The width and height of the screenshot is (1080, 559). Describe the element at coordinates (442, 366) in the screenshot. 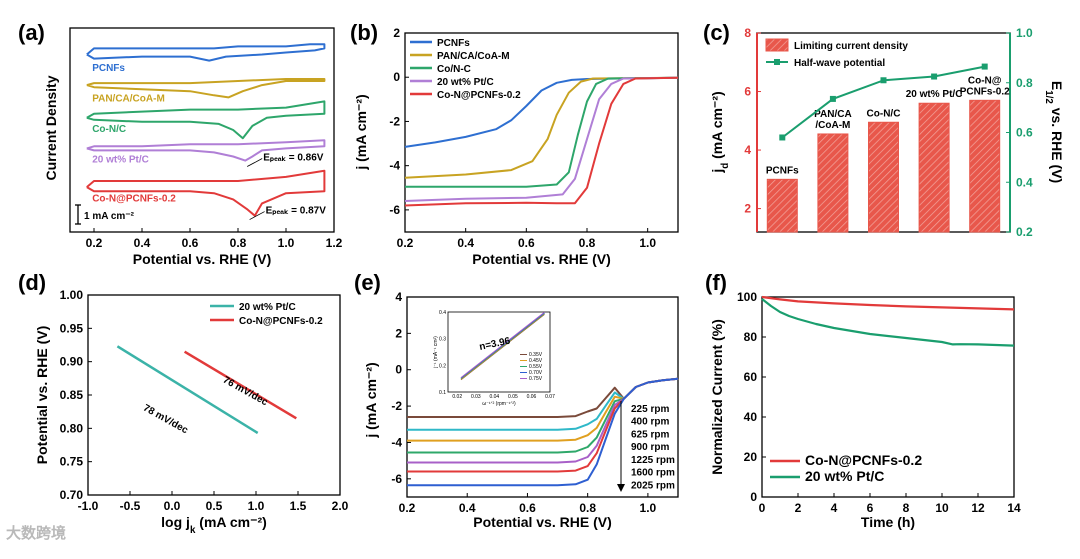

I see `inset-ytick: 0.2` at that location.